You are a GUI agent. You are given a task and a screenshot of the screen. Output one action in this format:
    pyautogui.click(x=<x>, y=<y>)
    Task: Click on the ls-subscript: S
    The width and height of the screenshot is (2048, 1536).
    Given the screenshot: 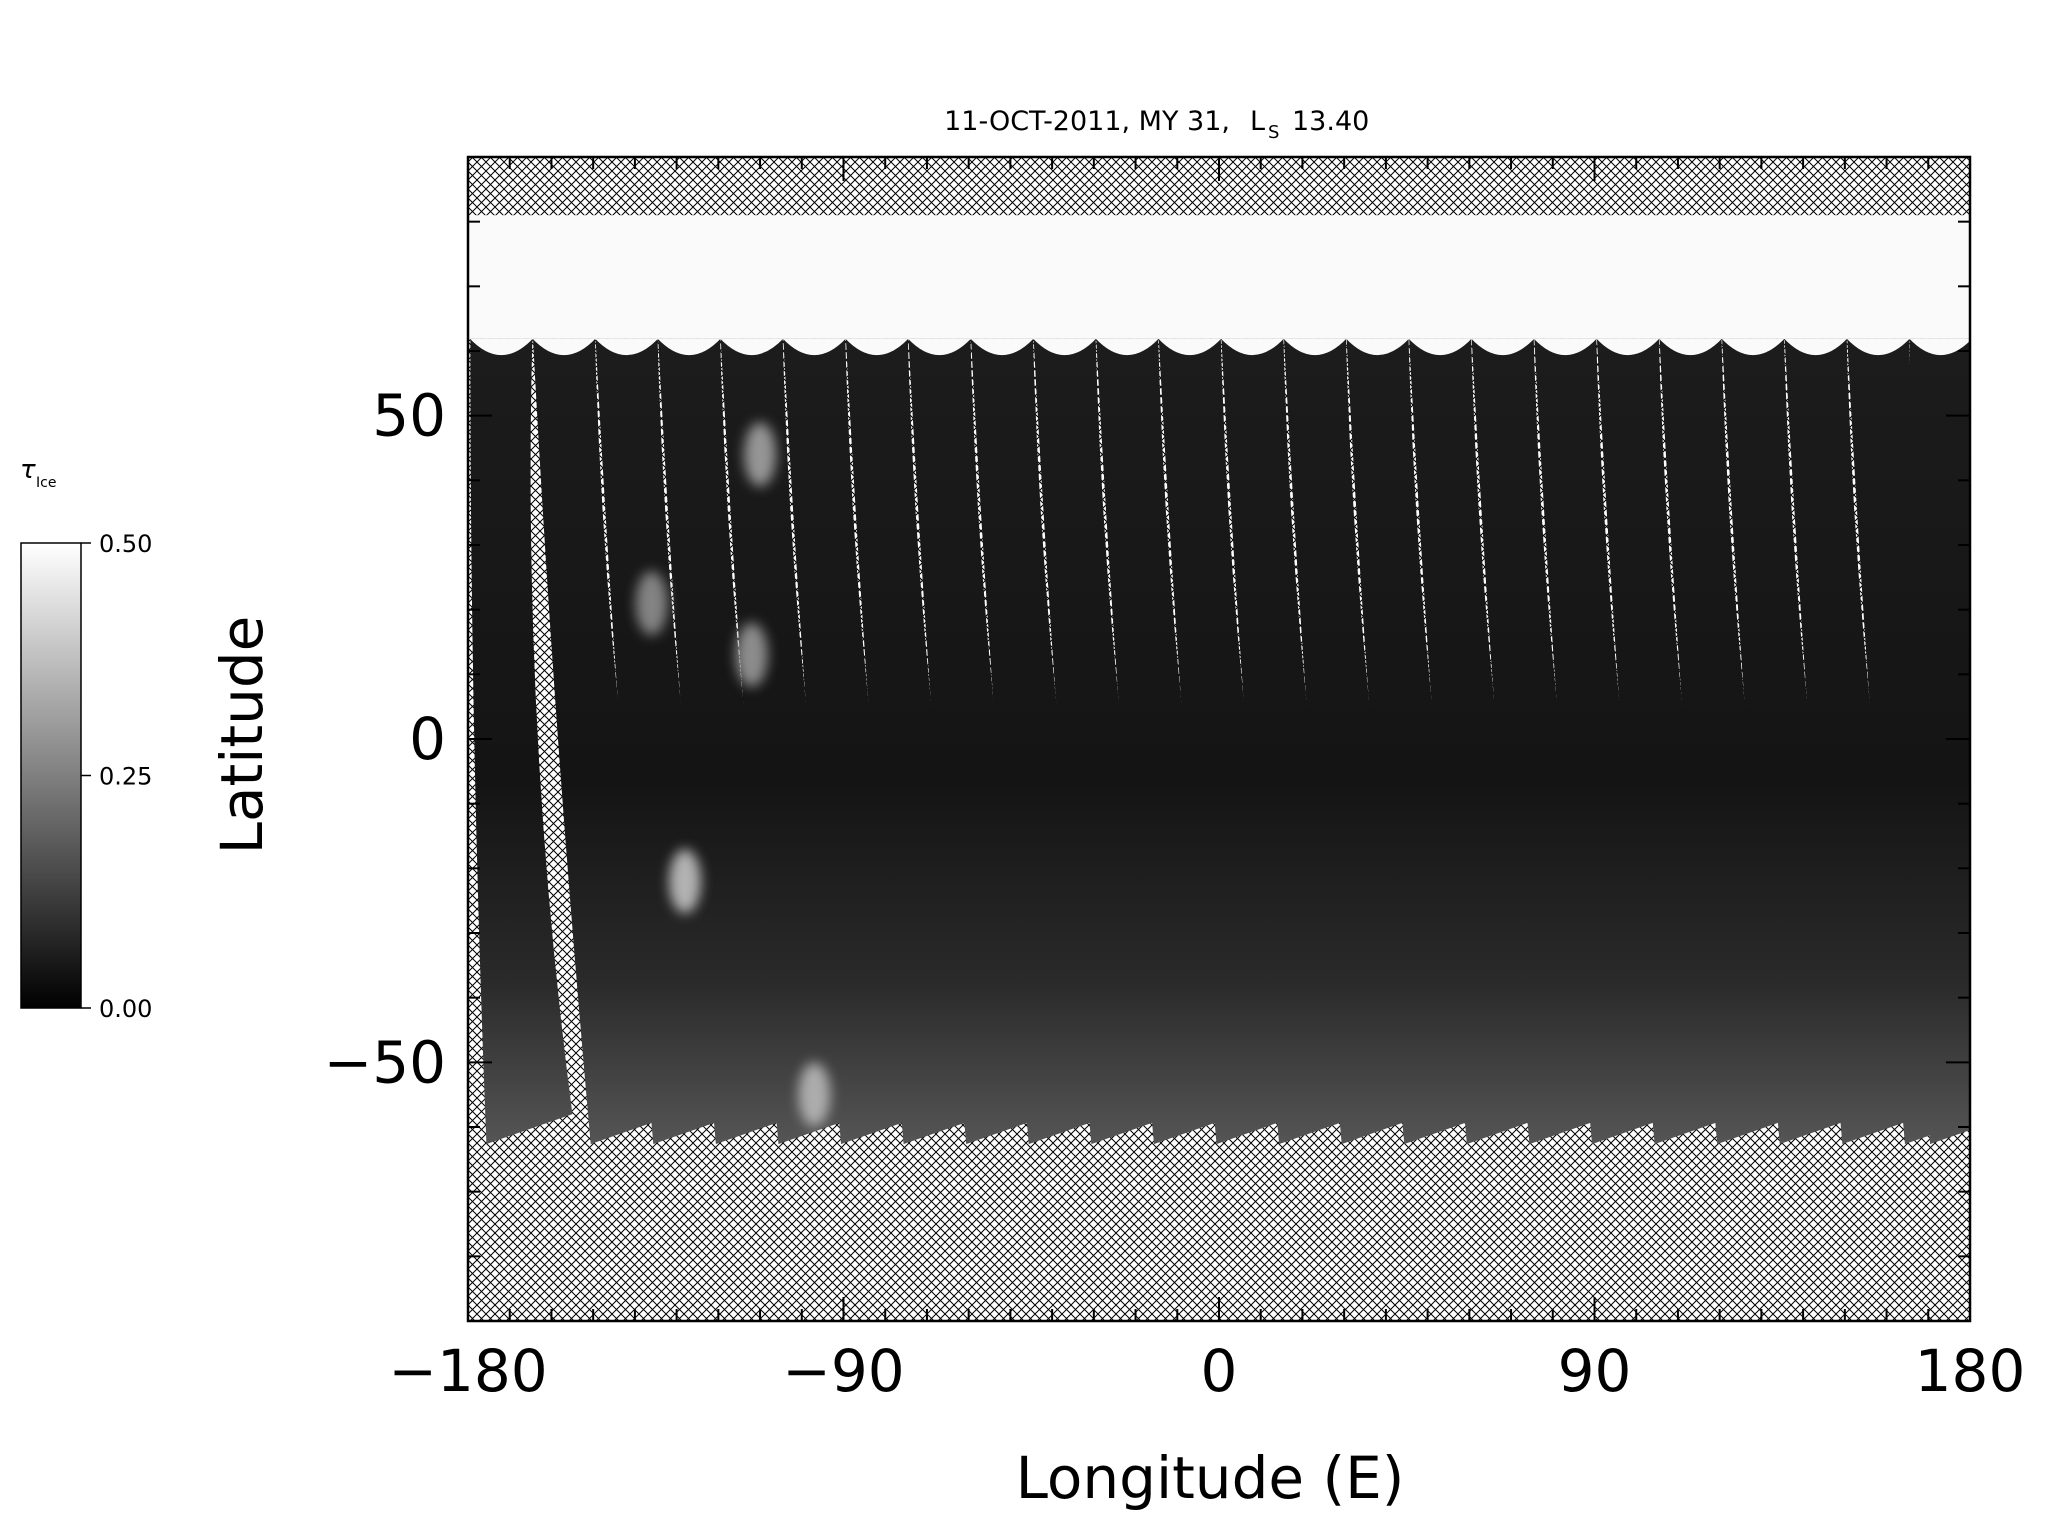 What is the action you would take?
    pyautogui.click(x=1273, y=132)
    